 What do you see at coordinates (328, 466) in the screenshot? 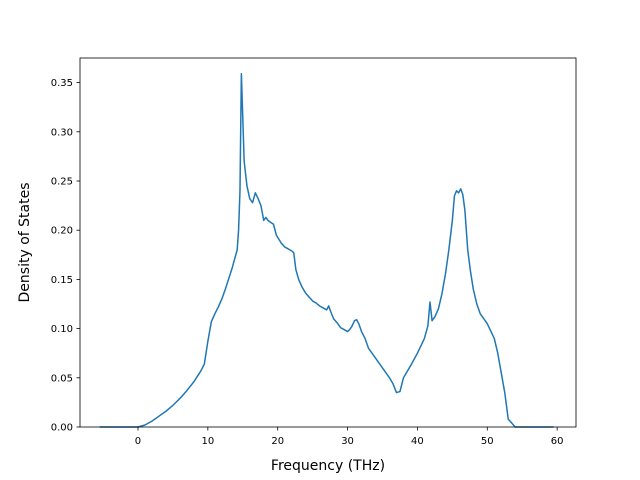
I see `x-axis-label: Frequency (THz)` at bounding box center [328, 466].